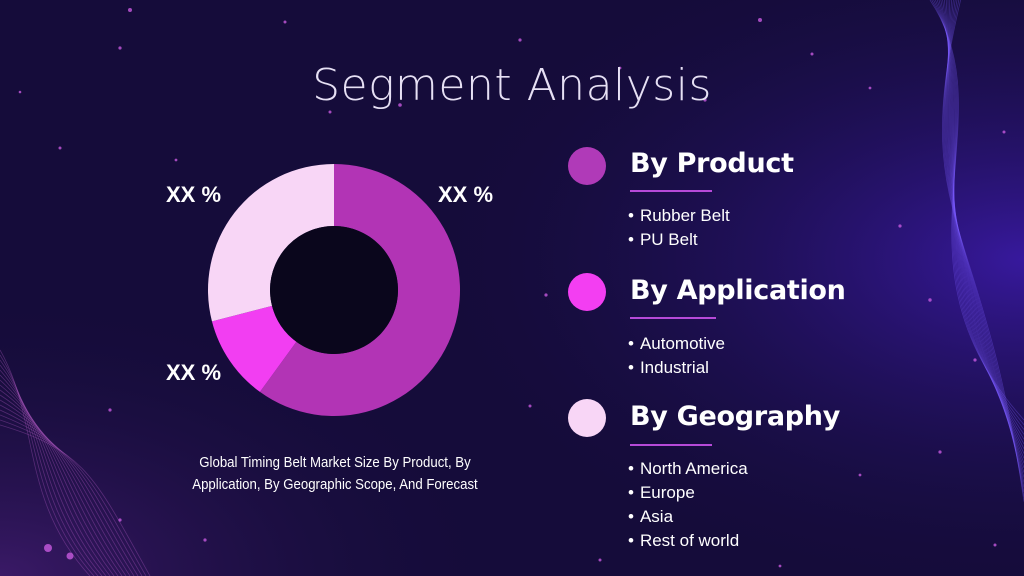 This screenshot has height=576, width=1024. I want to click on donut-slice-geography, so click(271, 243).